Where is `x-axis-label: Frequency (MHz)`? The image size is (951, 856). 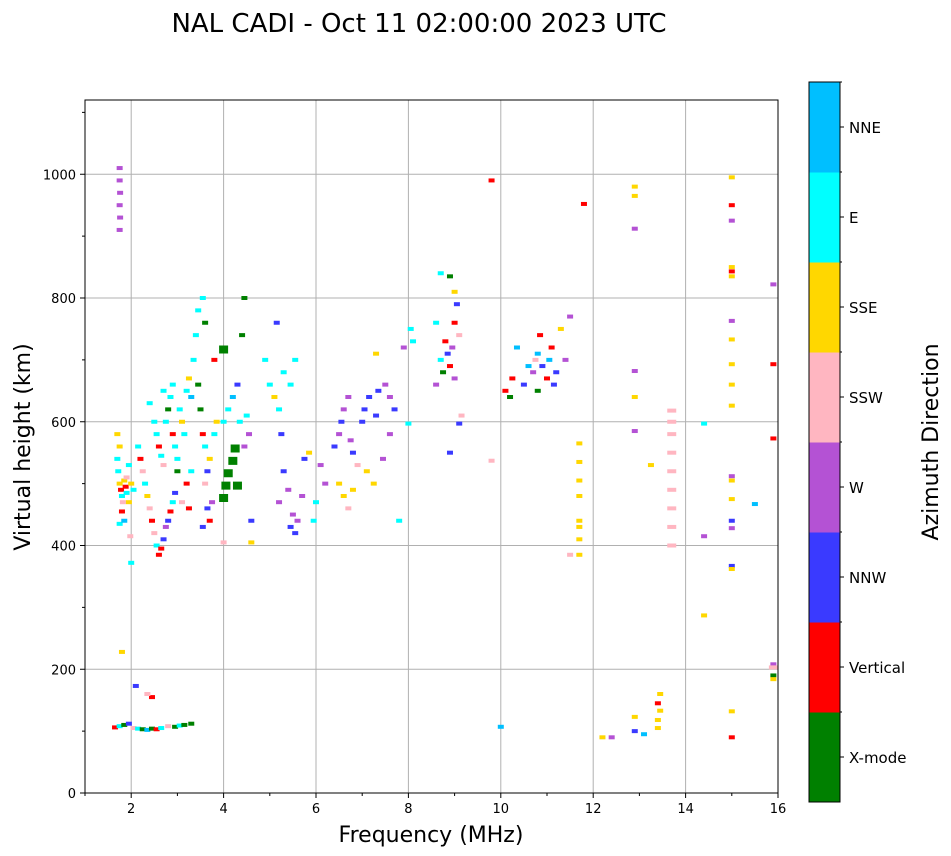 x-axis-label: Frequency (MHz) is located at coordinates (431, 835).